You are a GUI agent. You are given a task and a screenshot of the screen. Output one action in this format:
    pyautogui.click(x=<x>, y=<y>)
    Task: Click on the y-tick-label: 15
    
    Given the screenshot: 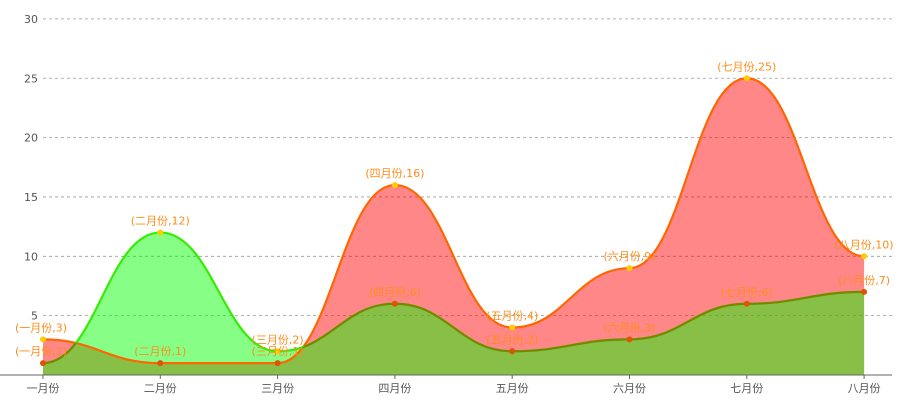 What is the action you would take?
    pyautogui.click(x=31, y=197)
    